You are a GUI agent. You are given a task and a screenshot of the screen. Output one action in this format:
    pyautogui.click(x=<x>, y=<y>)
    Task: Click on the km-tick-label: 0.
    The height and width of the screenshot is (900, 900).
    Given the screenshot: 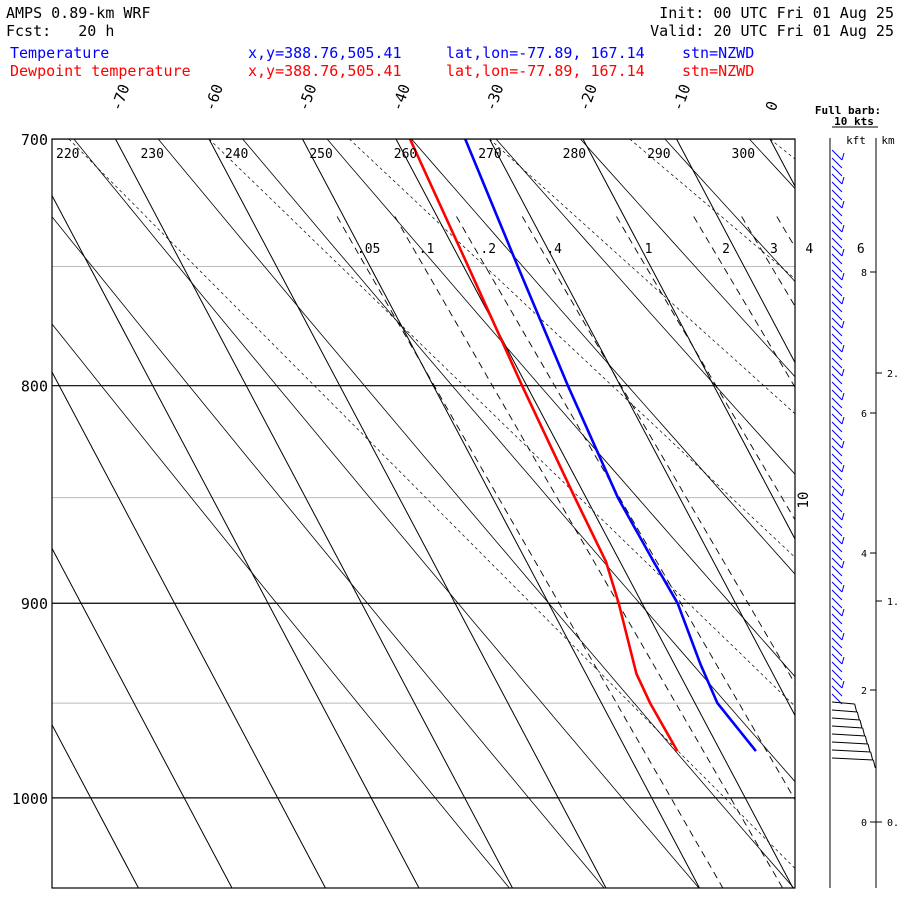 What is the action you would take?
    pyautogui.click(x=893, y=823)
    